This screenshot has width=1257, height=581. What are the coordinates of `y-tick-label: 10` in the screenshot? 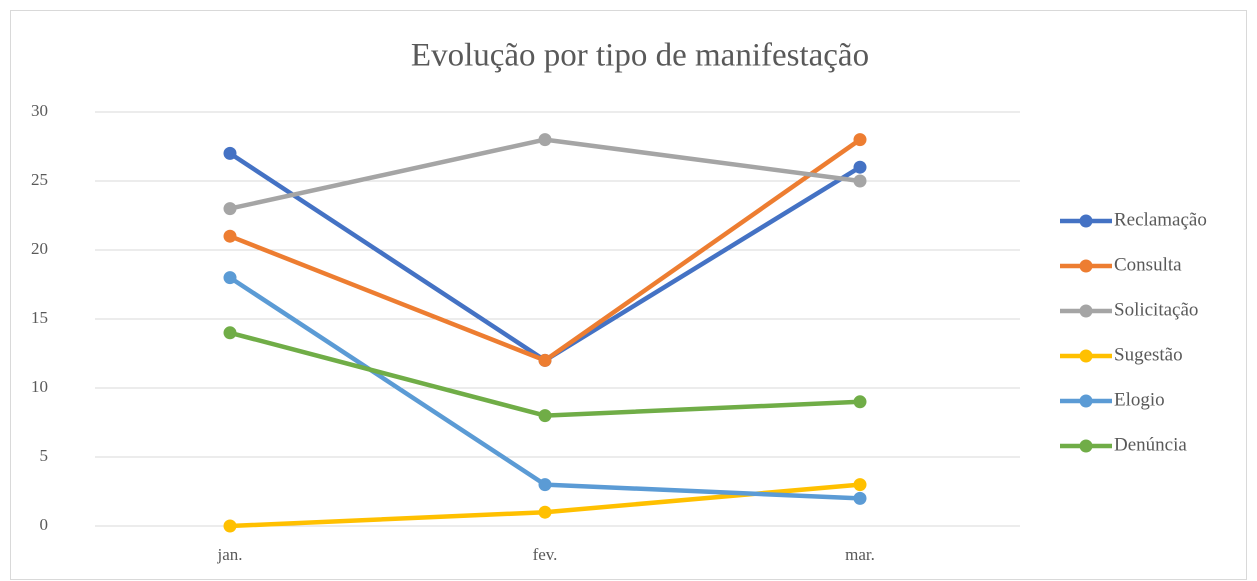 It's located at (39, 386).